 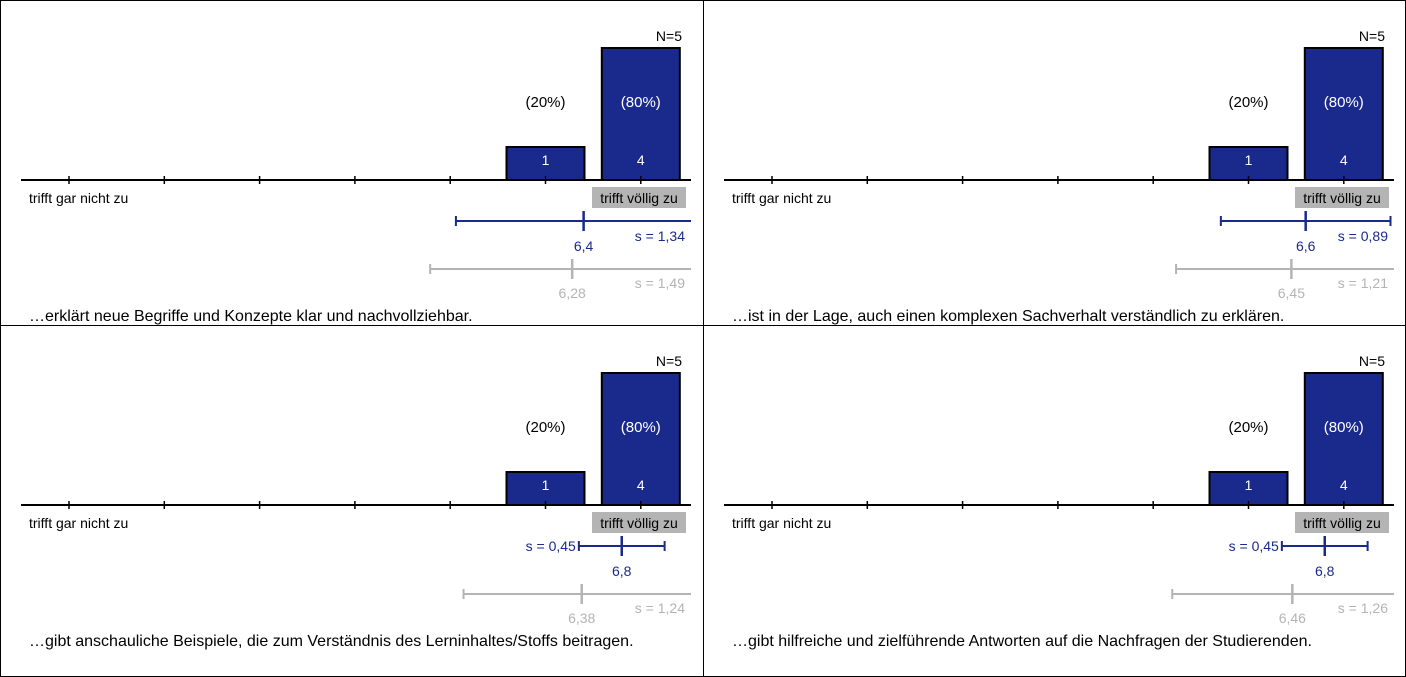 What do you see at coordinates (1306, 246) in the screenshot?
I see `mean-label: 6,6` at bounding box center [1306, 246].